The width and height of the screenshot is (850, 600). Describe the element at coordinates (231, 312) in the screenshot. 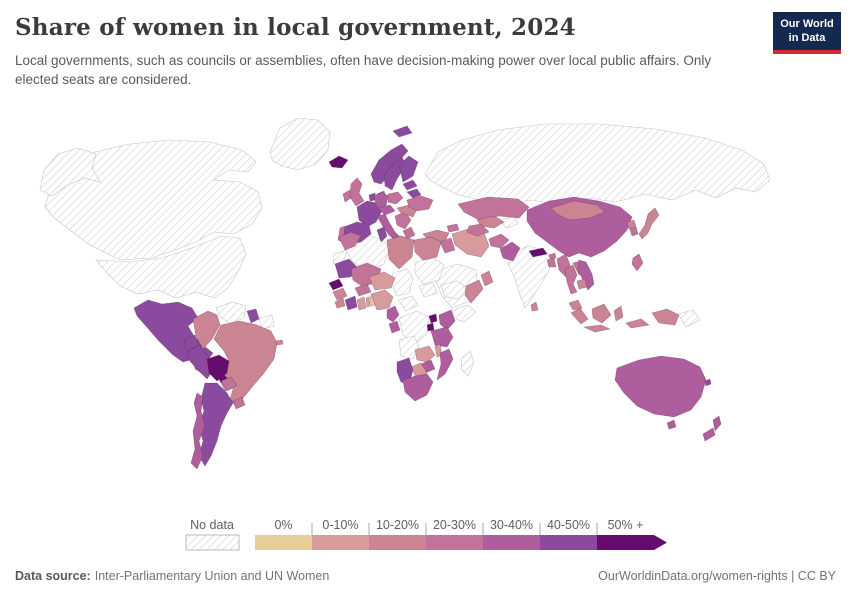

I see `country-venezuela` at that location.